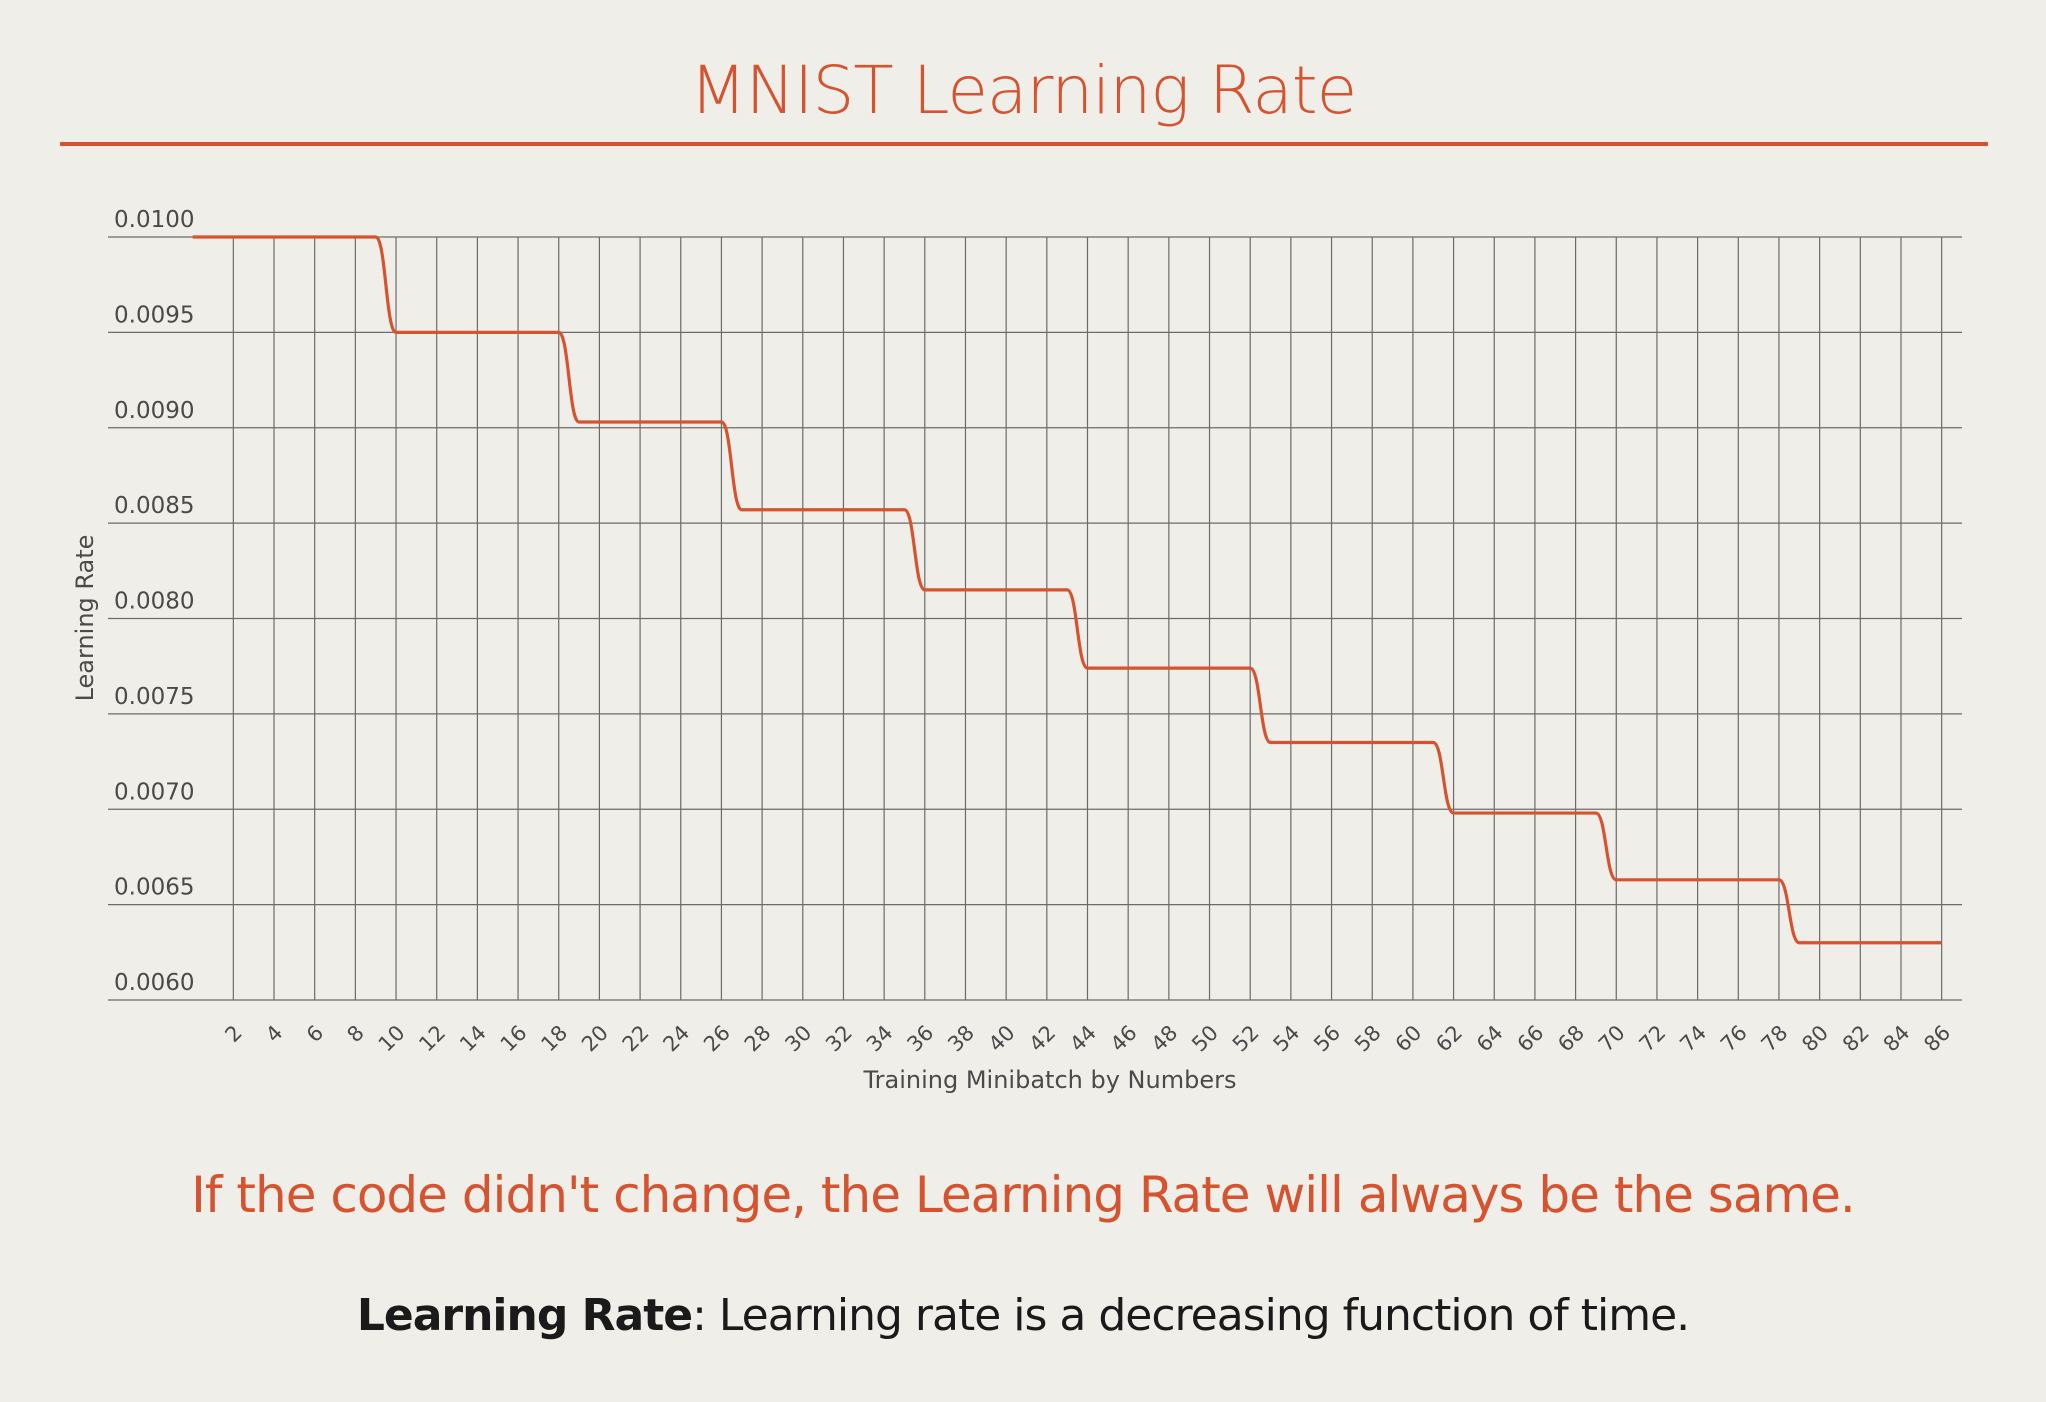 This screenshot has height=1402, width=2046. I want to click on x-tick-label: 28, so click(758, 1039).